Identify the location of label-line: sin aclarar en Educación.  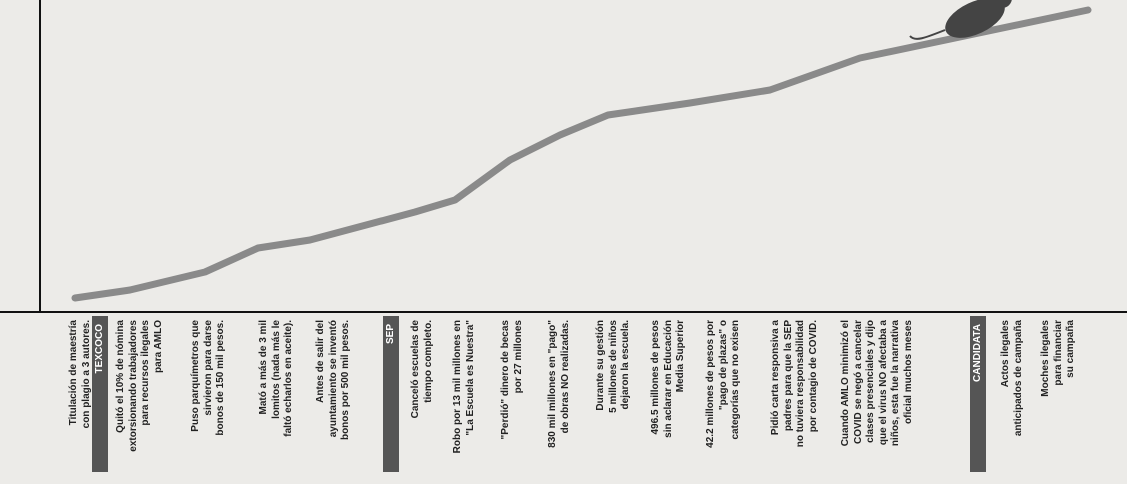
(668, 379).